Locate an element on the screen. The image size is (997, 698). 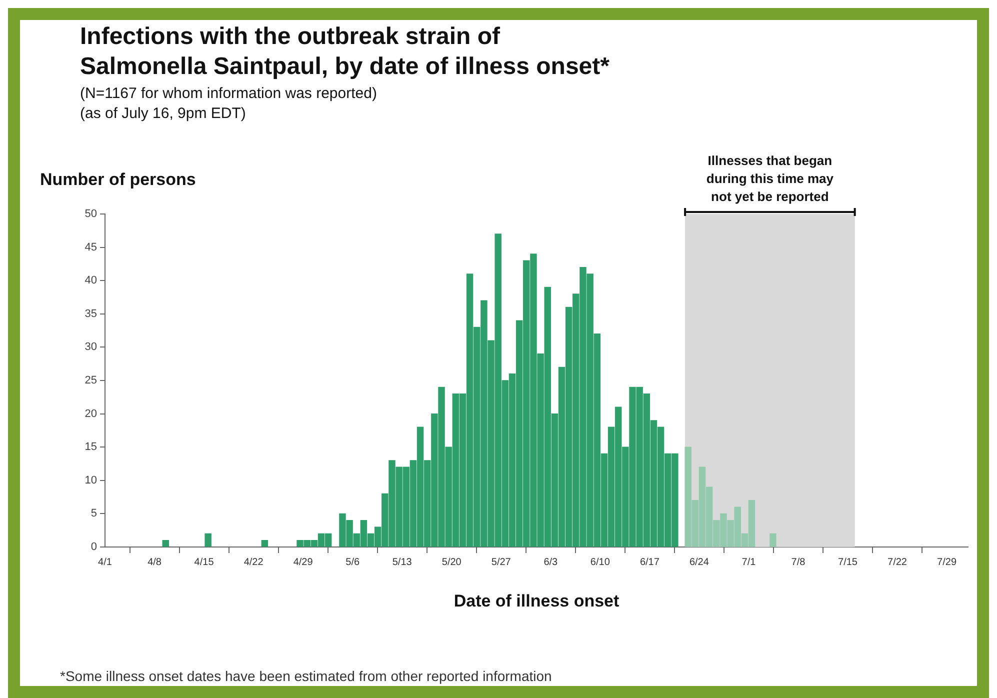
x-tick-label: 7/8 is located at coordinates (798, 562).